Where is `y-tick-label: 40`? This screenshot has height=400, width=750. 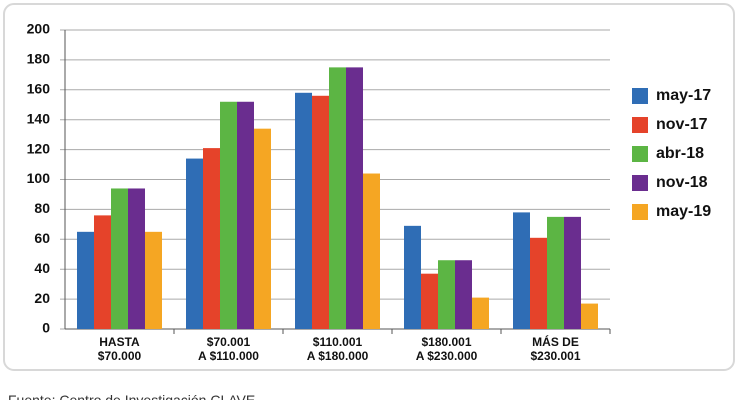
y-tick-label: 40 is located at coordinates (42, 268).